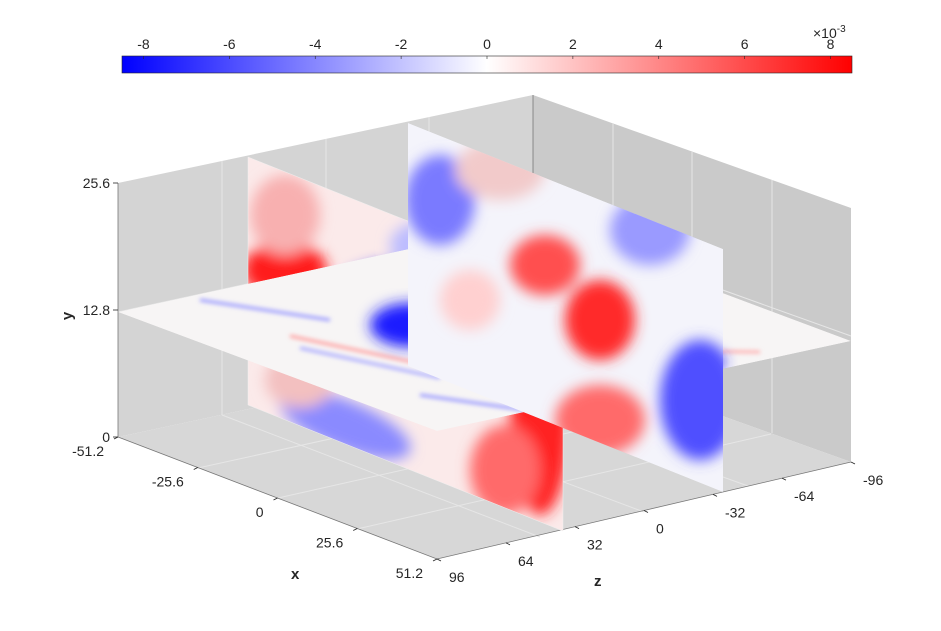 The width and height of the screenshot is (941, 631). I want to click on x-tick-label: -25.6, so click(168, 482).